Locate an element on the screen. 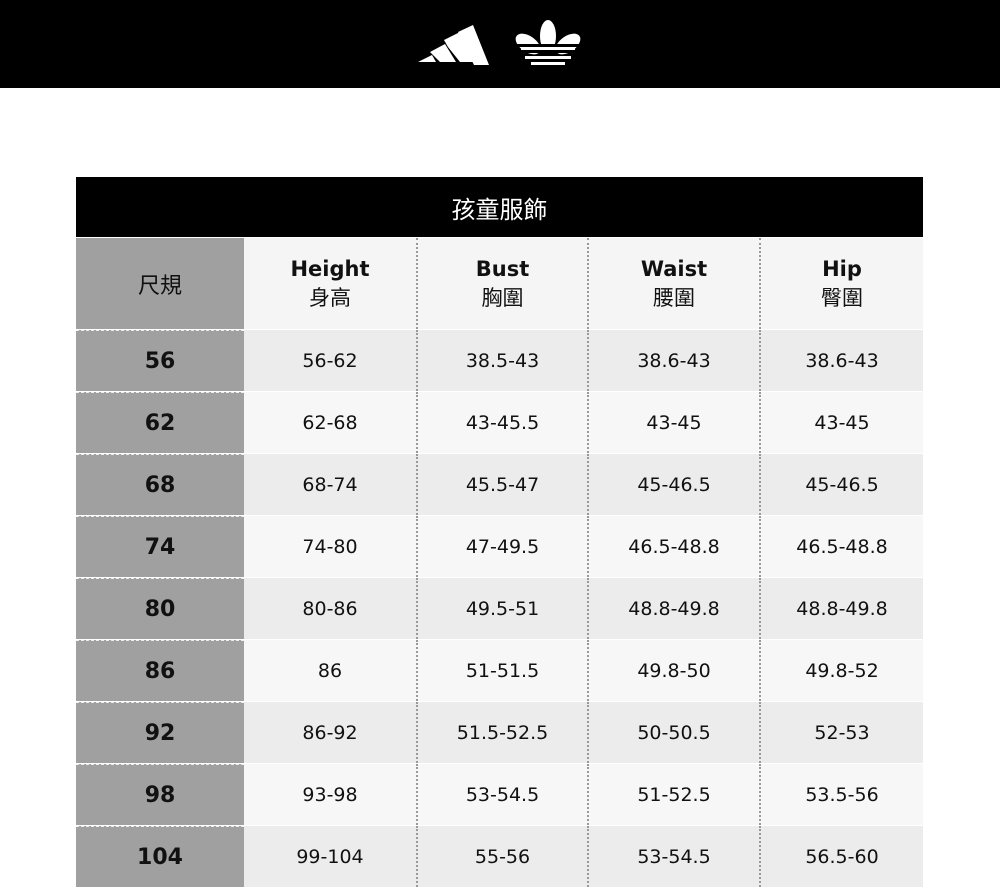 Image resolution: width=1000 pixels, height=888 pixels. size-cell: 80 is located at coordinates (160, 608).